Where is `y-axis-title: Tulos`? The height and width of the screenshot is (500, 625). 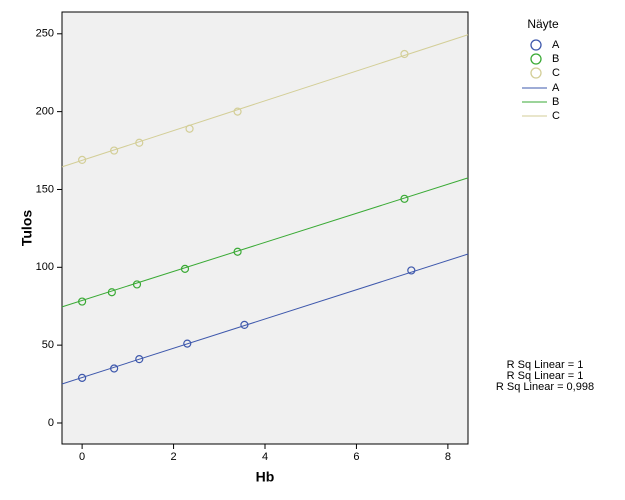 y-axis-title: Tulos is located at coordinates (27, 228).